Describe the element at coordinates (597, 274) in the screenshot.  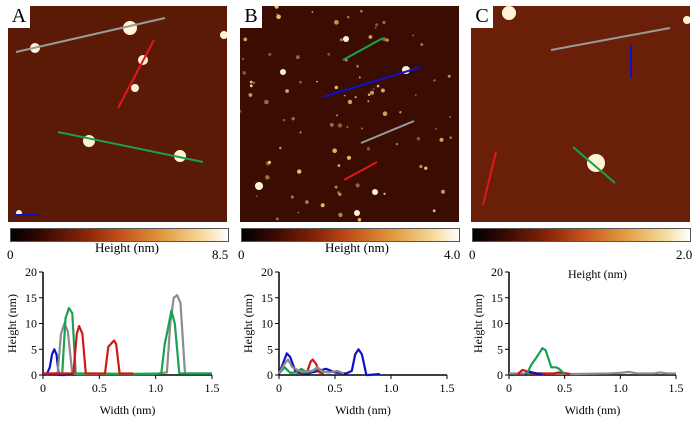
I see `chart-title: Height (nm)` at that location.